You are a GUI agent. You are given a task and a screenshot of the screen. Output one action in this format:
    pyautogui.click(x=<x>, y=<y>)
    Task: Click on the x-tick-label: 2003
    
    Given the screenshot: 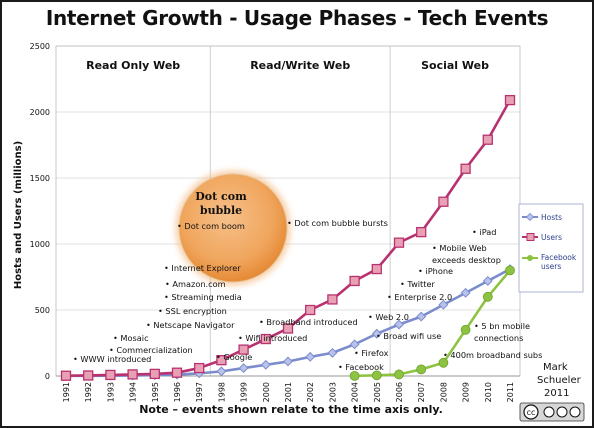 What is the action you would take?
    pyautogui.click(x=332, y=392)
    